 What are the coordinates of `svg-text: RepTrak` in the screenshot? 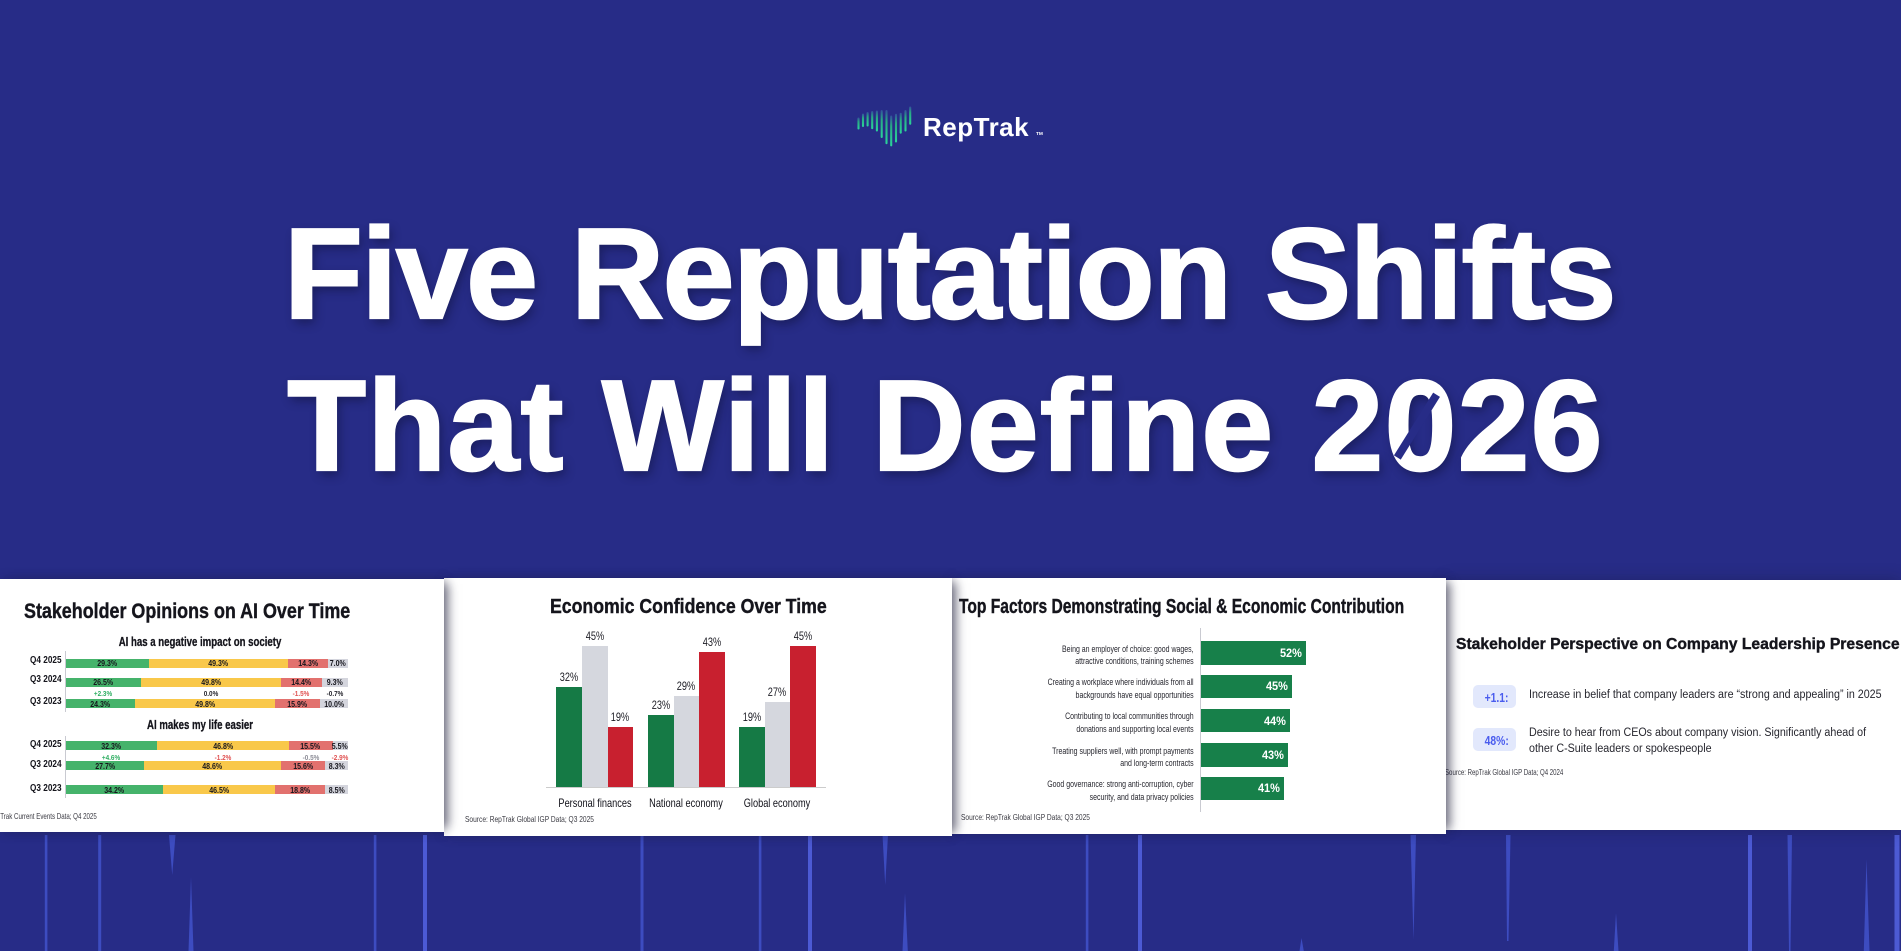 It's located at (976, 127).